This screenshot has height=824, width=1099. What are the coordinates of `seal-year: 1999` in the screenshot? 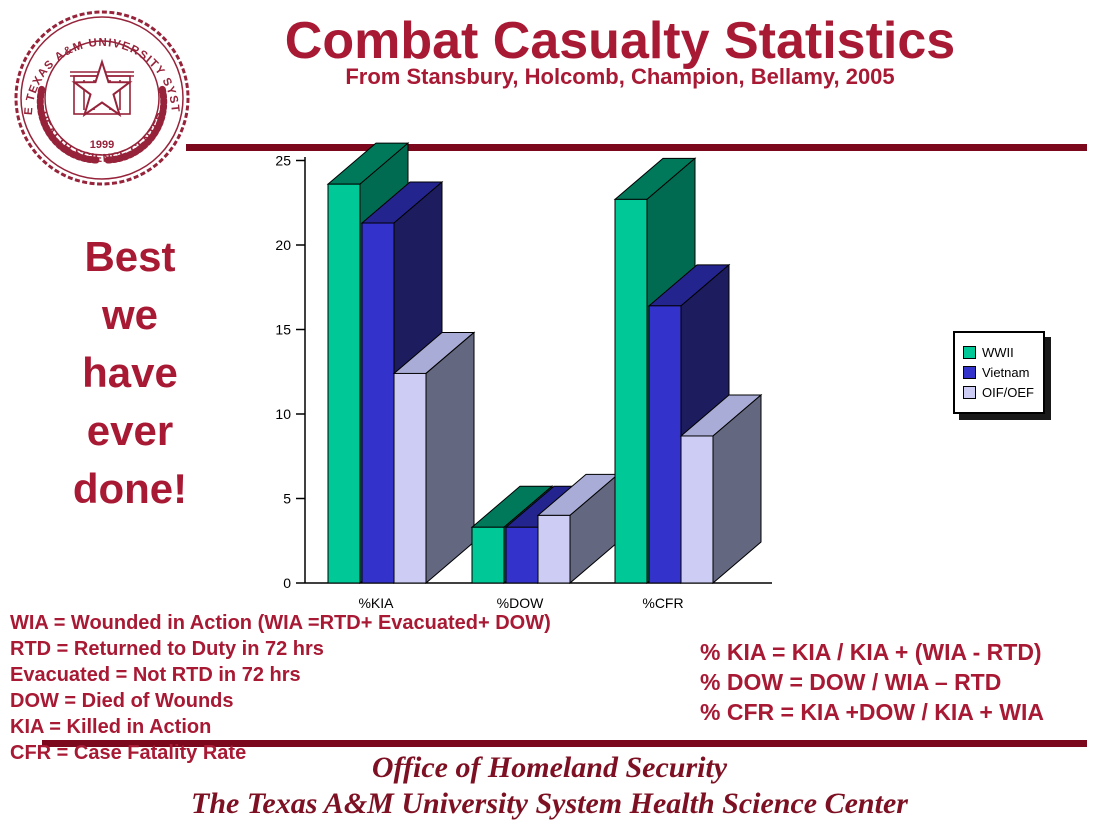 It's located at (102, 145).